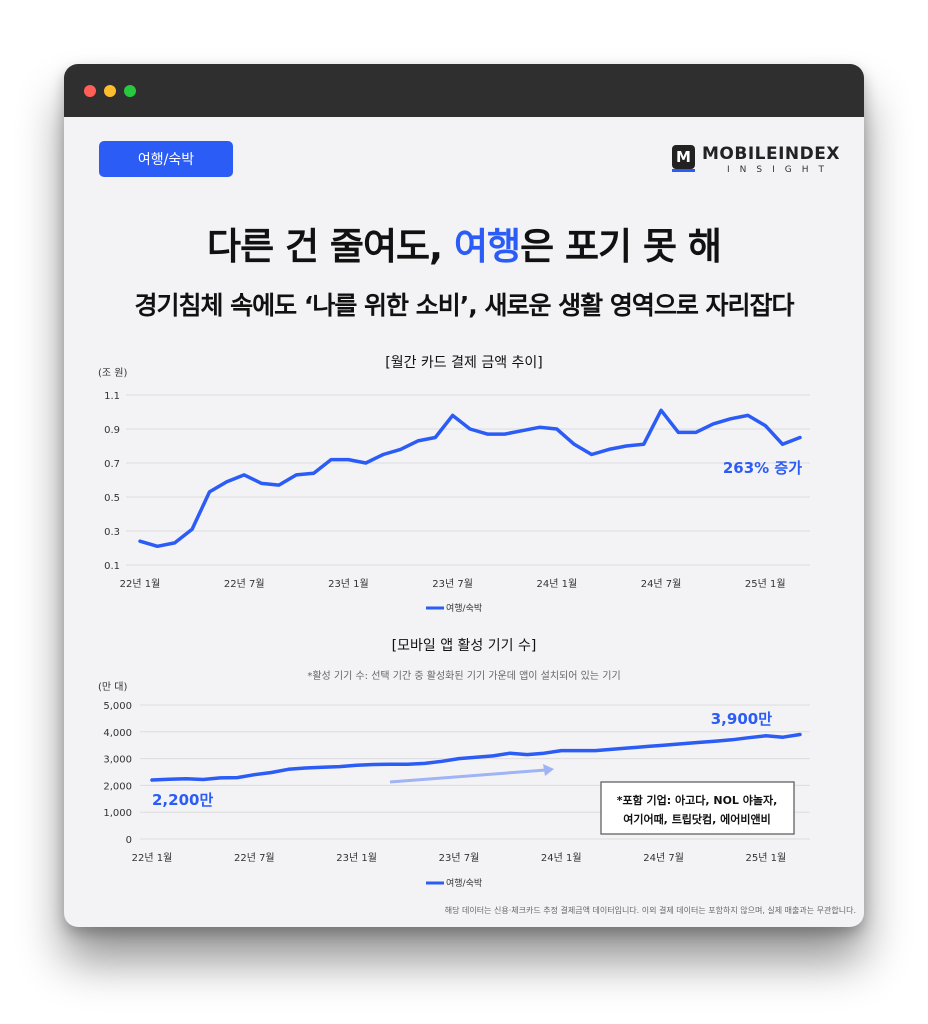 The width and height of the screenshot is (928, 1024). Describe the element at coordinates (487, 246) in the screenshot. I see `headline-highlight: 여행` at that location.